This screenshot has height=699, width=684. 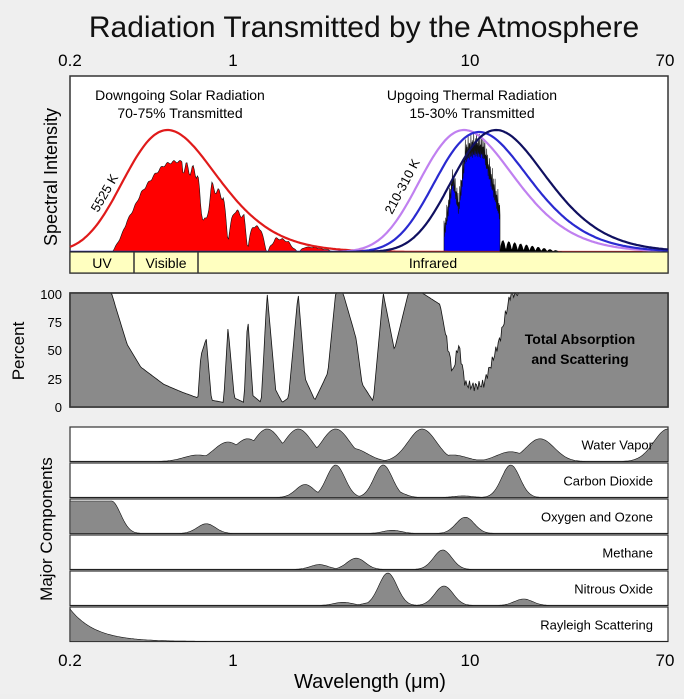 What do you see at coordinates (597, 516) in the screenshot?
I see `component-label-2: Oxygen and Ozone` at bounding box center [597, 516].